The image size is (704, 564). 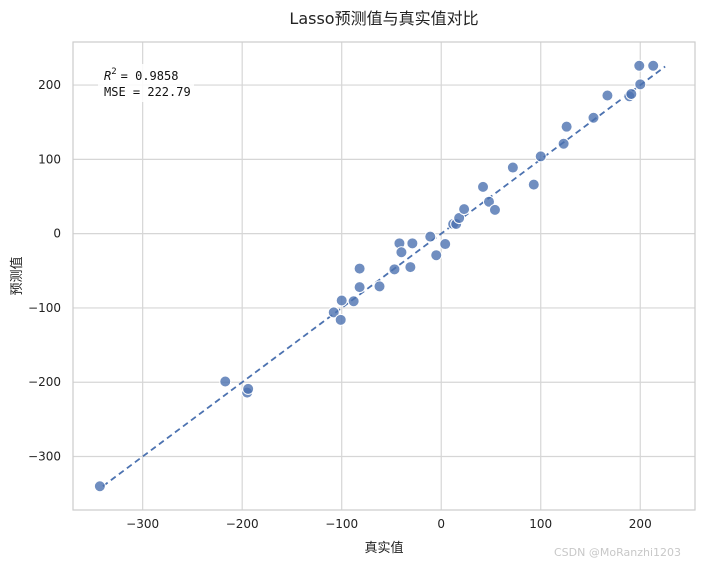 I want to click on y-axis-label: 预测值, so click(x=17, y=275).